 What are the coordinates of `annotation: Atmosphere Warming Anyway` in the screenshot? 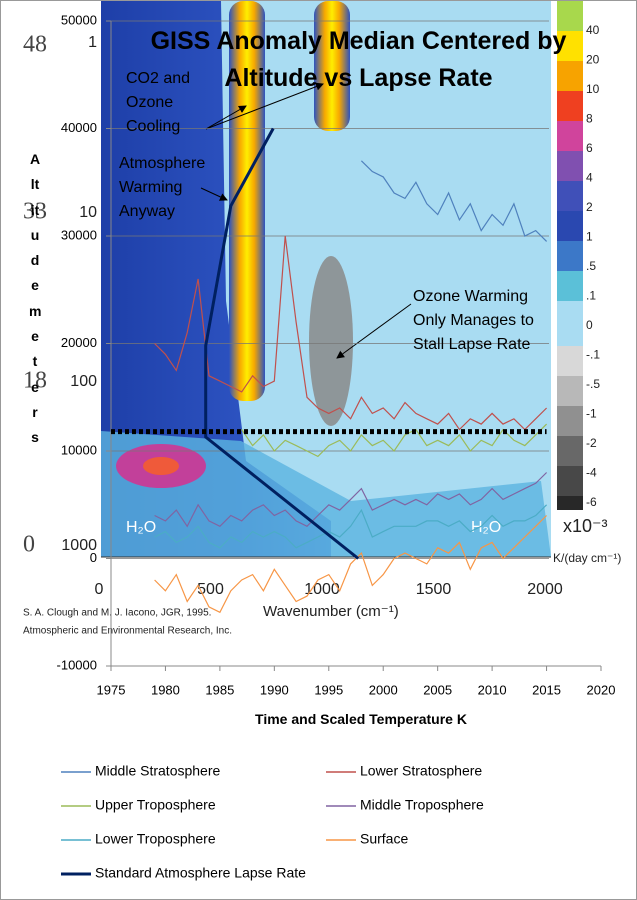 It's located at (162, 187).